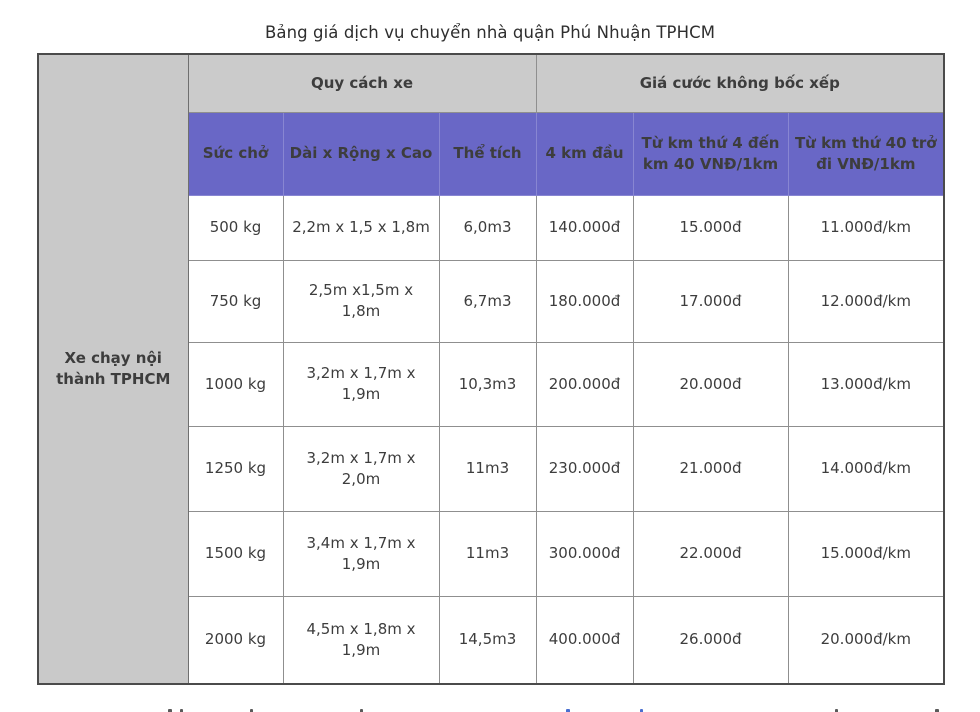  What do you see at coordinates (361, 468) in the screenshot?
I see `cell-dimensions: 3,2m x 1,7m x 2,0m` at bounding box center [361, 468].